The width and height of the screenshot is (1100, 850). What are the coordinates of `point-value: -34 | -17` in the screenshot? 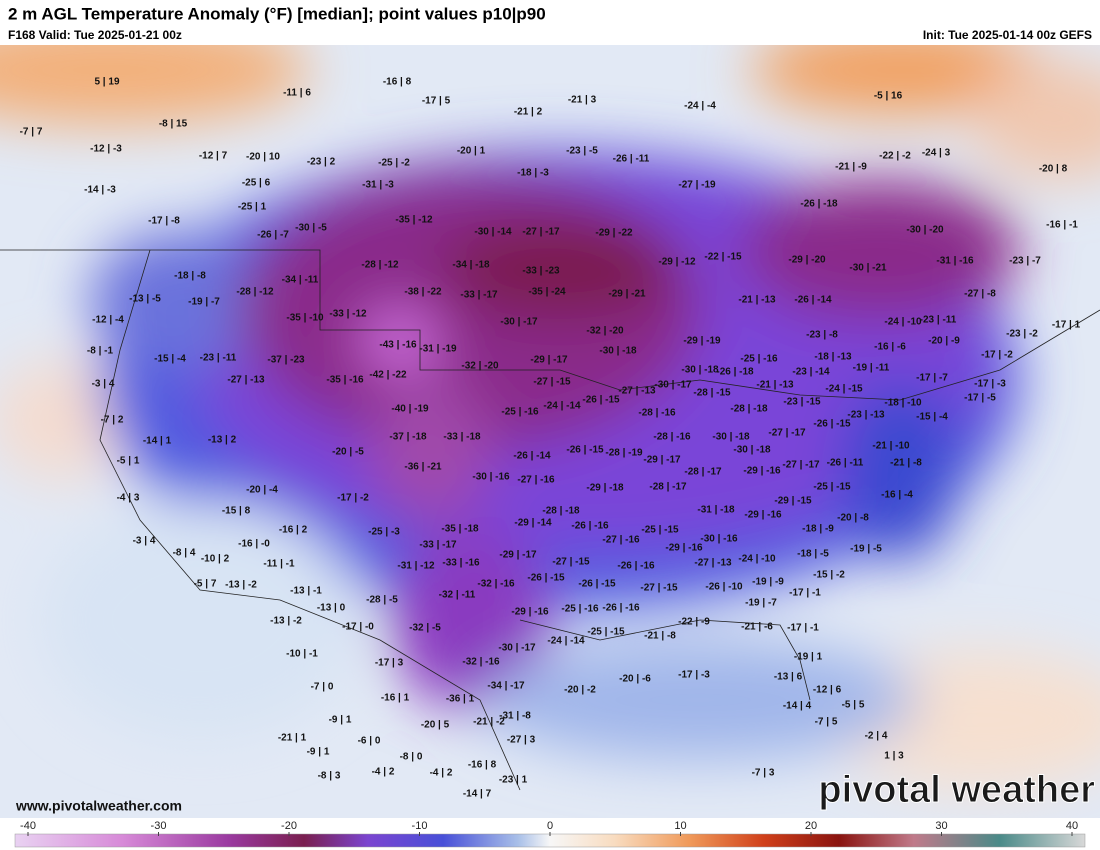 It's located at (506, 686).